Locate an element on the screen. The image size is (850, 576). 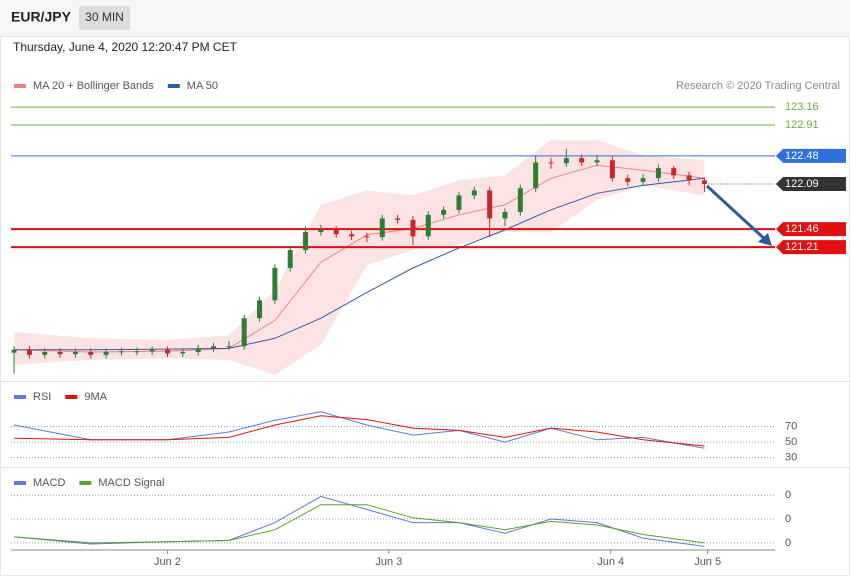
interval-box is located at coordinates (104, 18).